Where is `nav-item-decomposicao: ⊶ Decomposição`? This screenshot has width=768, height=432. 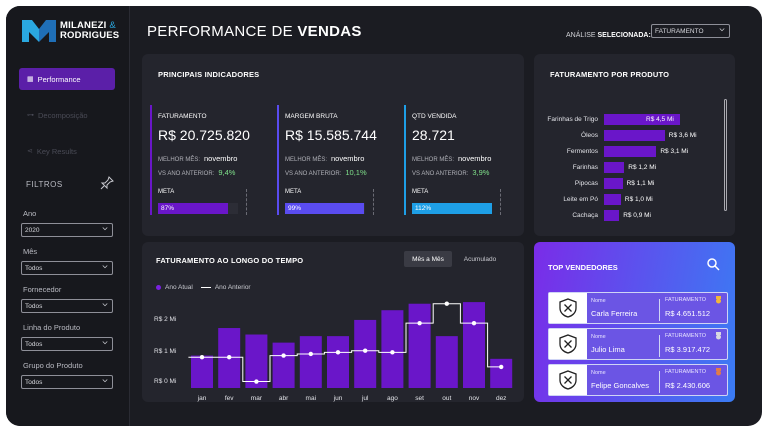
nav-item-decomposicao: ⊶ Decomposição is located at coordinates (67, 115).